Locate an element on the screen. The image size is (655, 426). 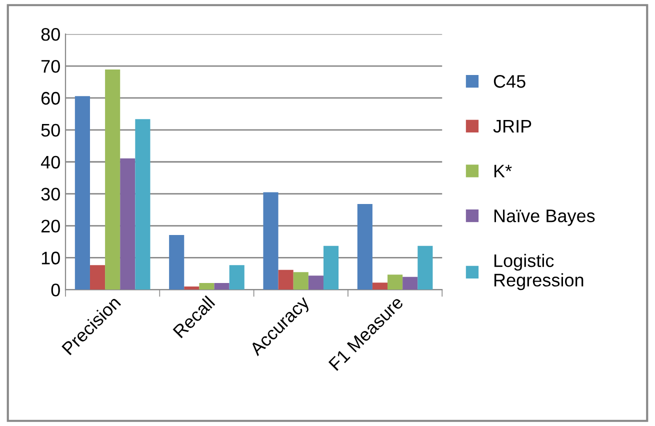
legend-label: Naïve Bayes is located at coordinates (544, 218).